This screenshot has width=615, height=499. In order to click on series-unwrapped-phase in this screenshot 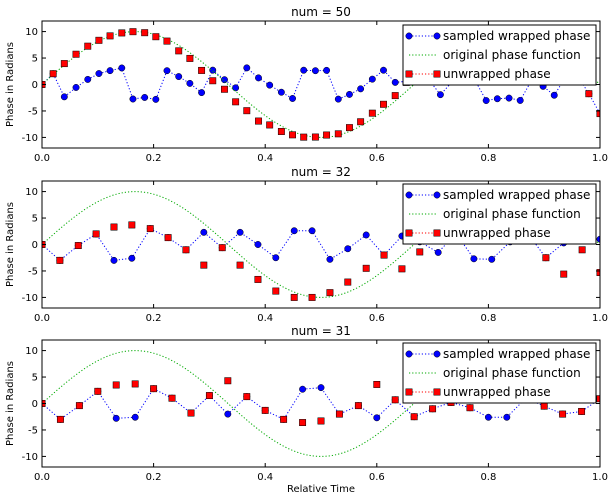, I will do `click(321, 402)`.